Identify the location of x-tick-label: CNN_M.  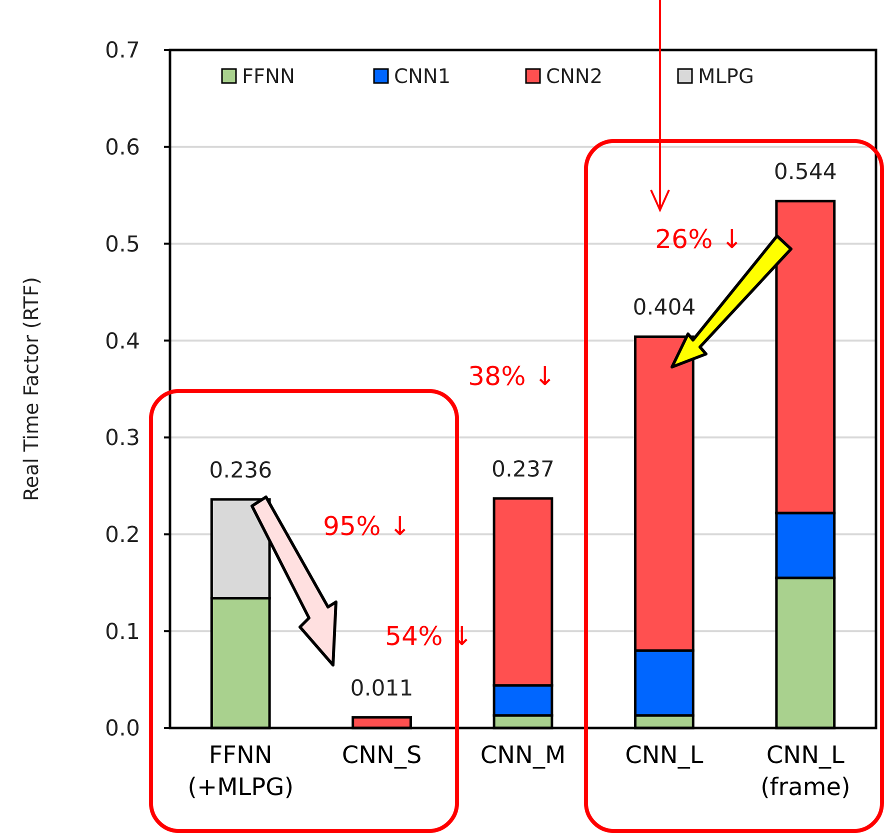
(523, 755).